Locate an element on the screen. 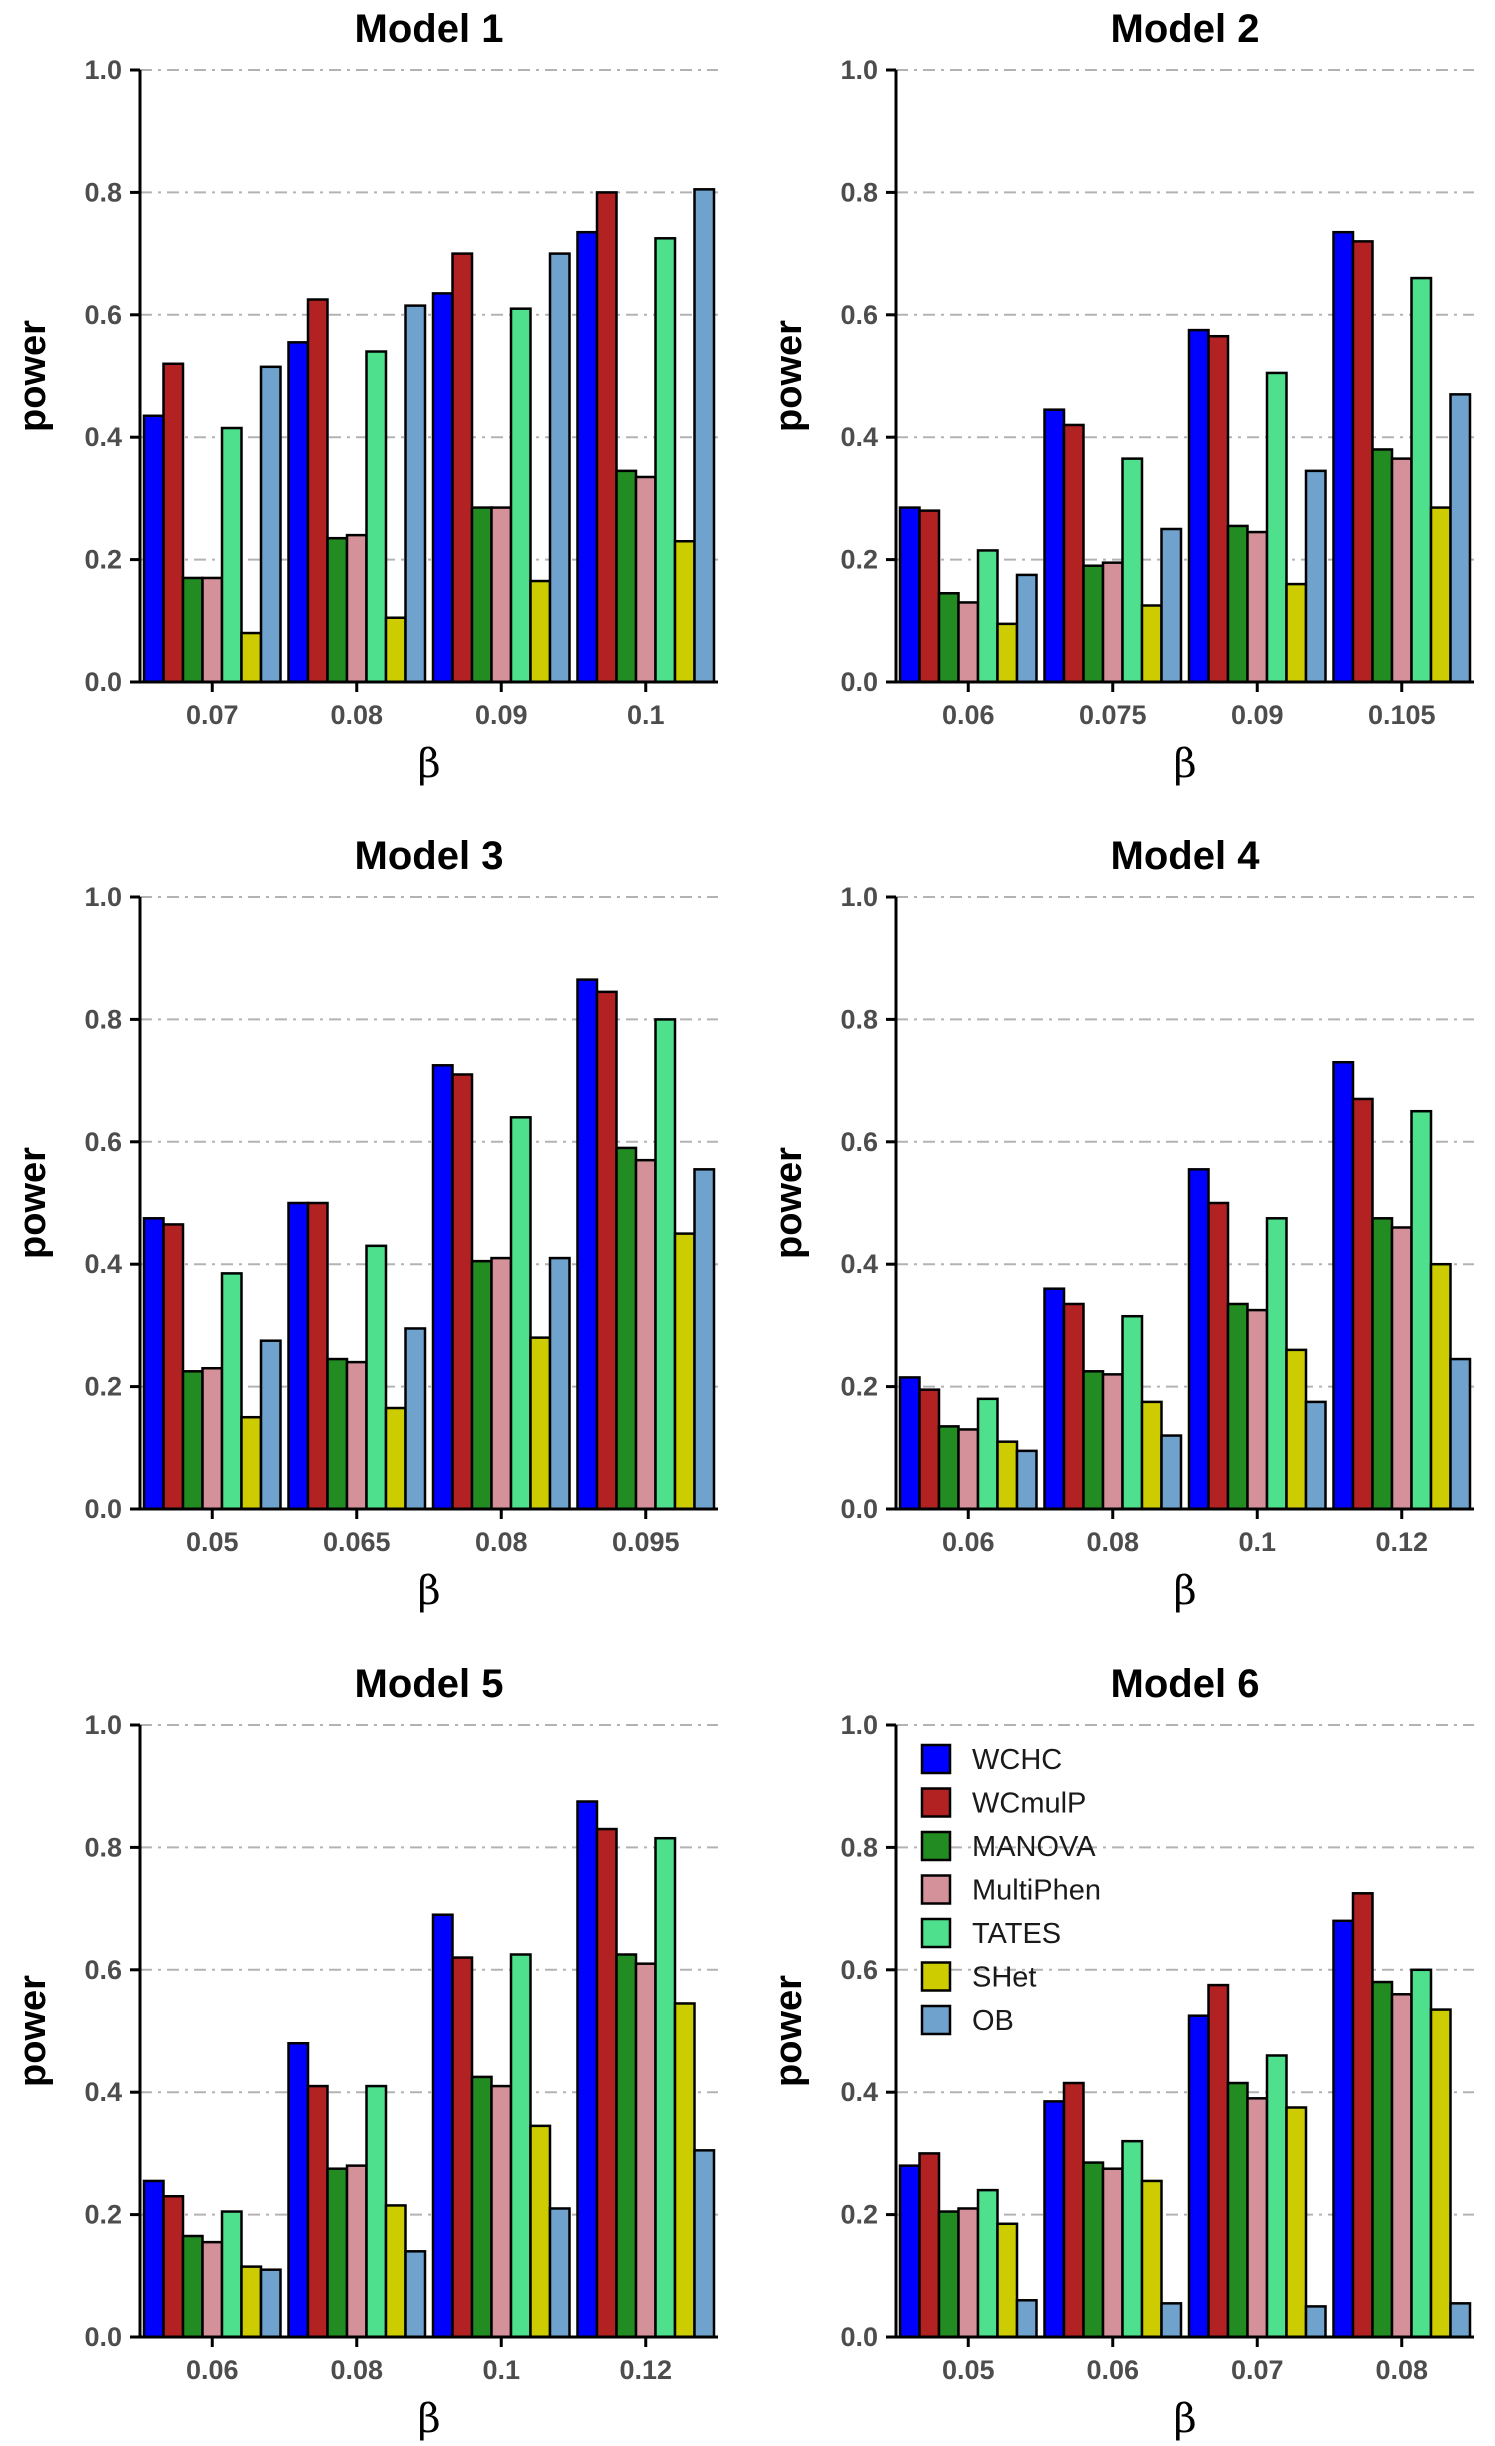  bar-wchc-0.065 is located at coordinates (298, 1356).